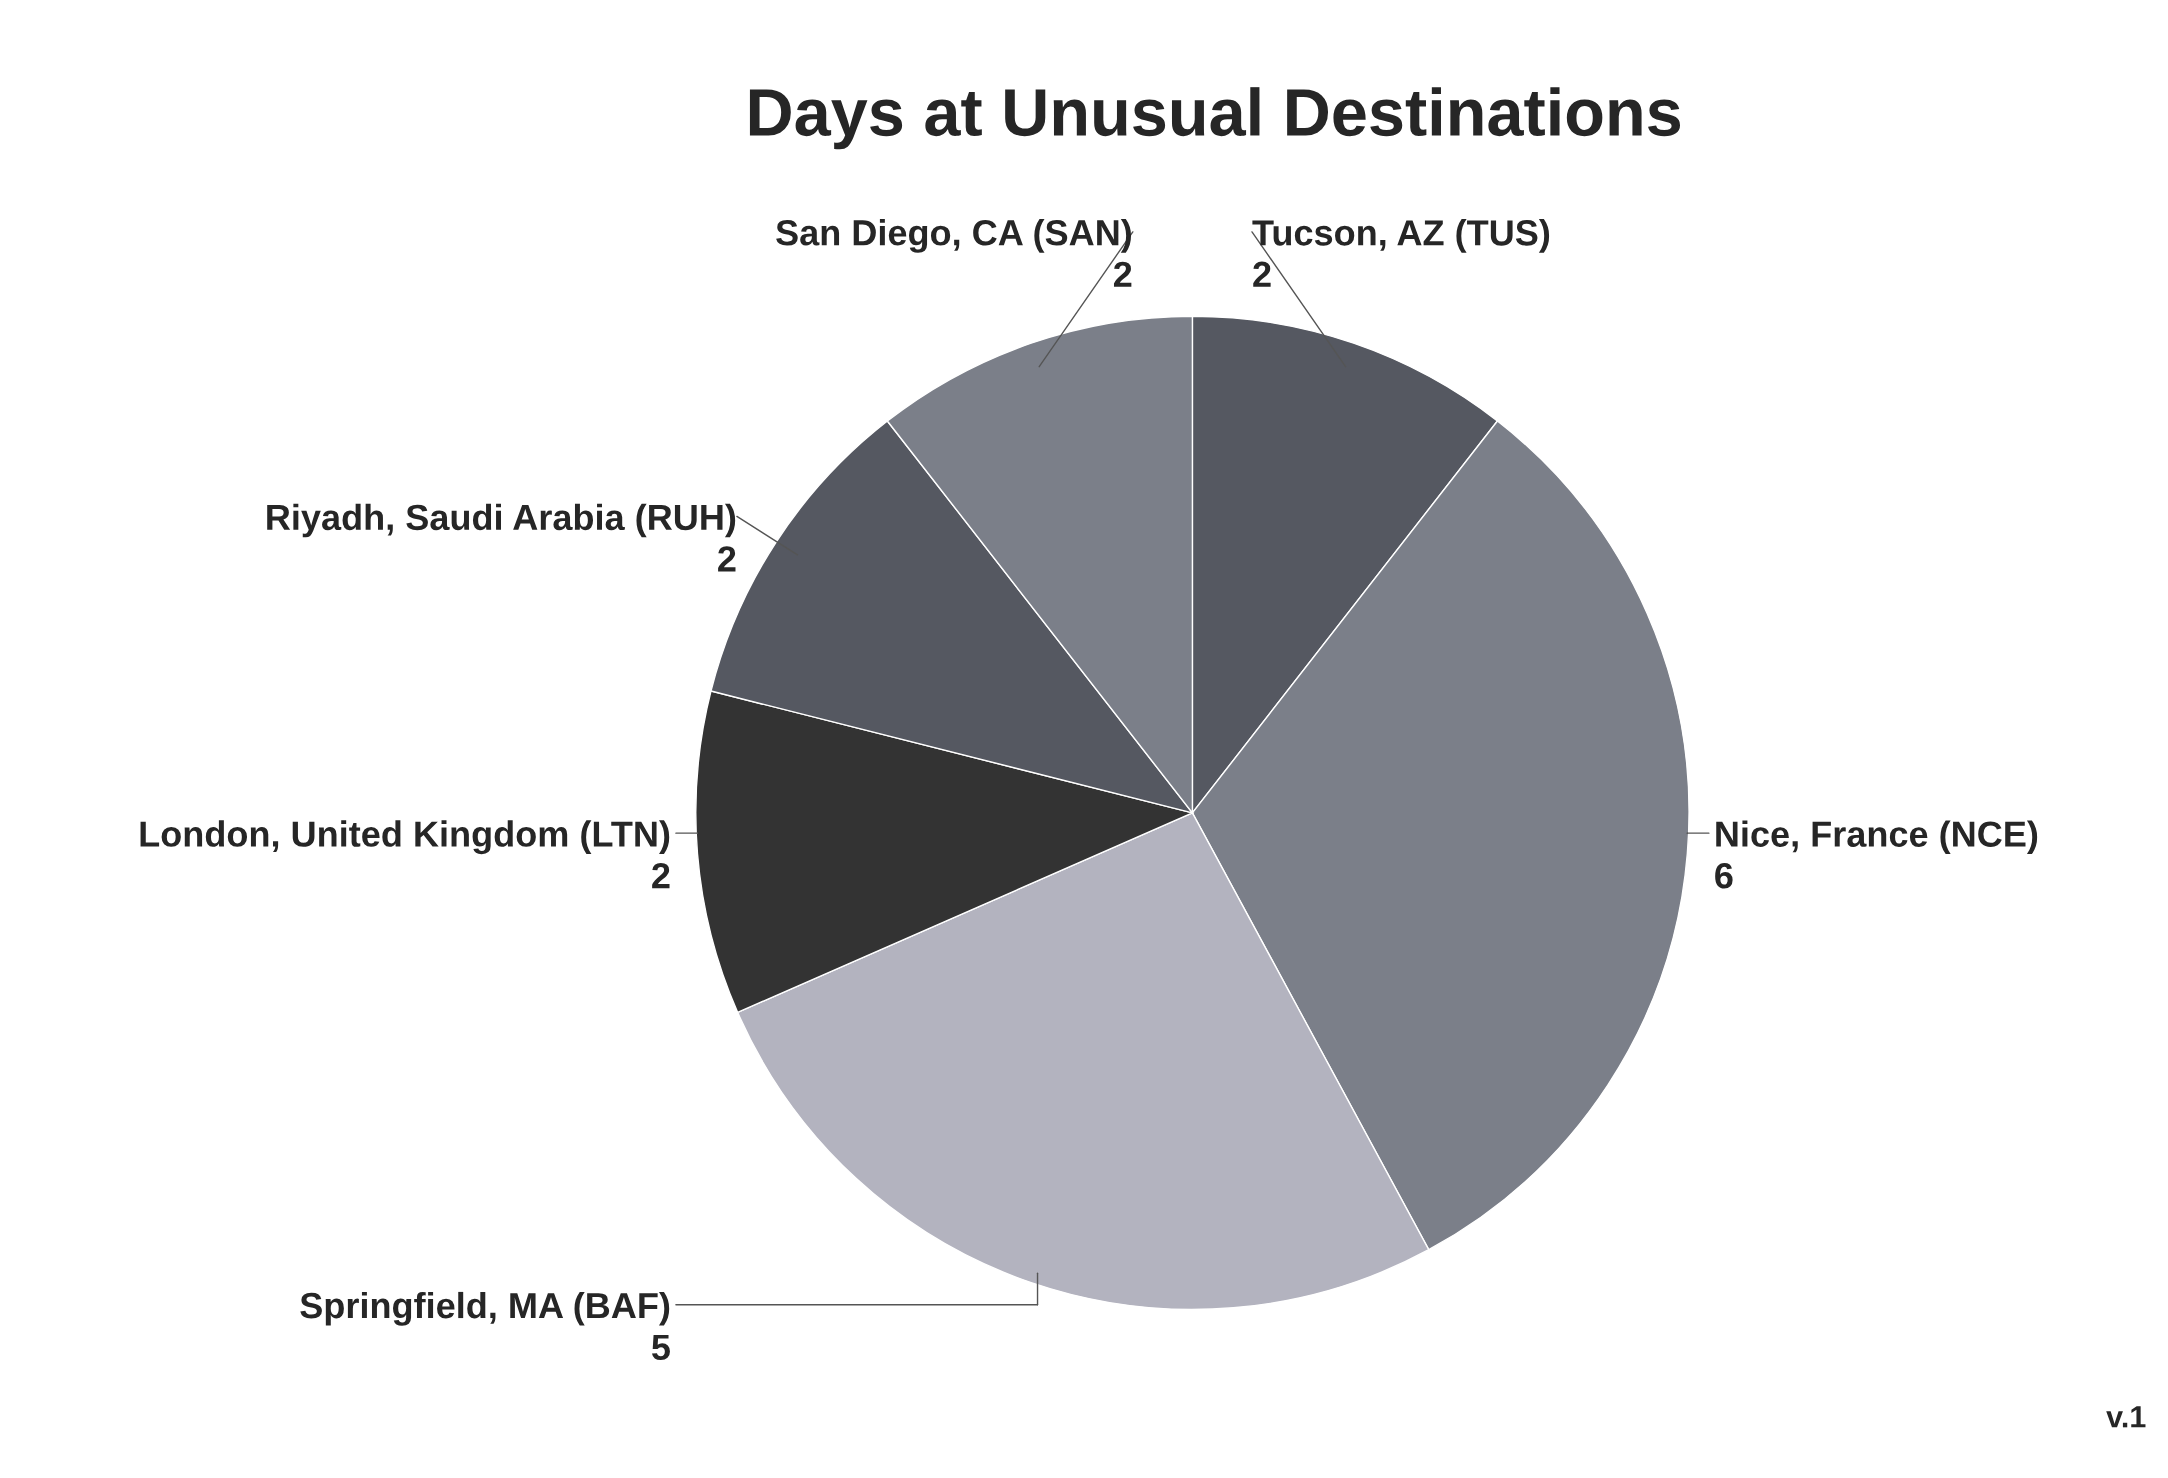 This screenshot has height=1478, width=2168. Describe the element at coordinates (660, 1347) in the screenshot. I see `data-label: 5` at that location.